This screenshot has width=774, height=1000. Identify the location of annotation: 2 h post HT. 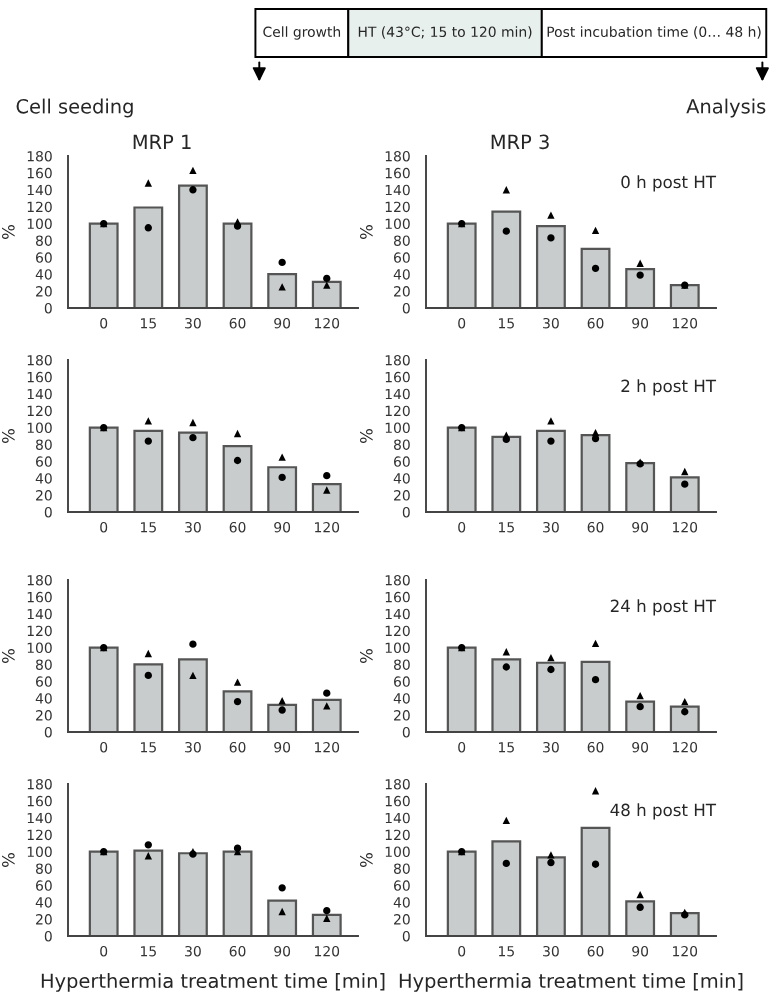
(669, 387).